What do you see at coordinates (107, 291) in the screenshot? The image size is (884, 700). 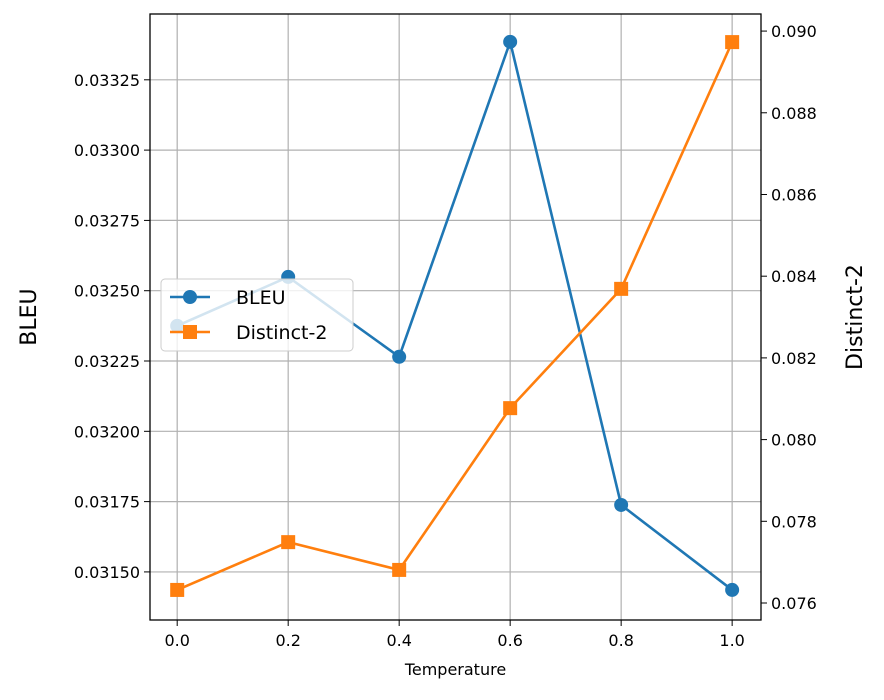 I see `y-left-tick-label: 0.03250` at bounding box center [107, 291].